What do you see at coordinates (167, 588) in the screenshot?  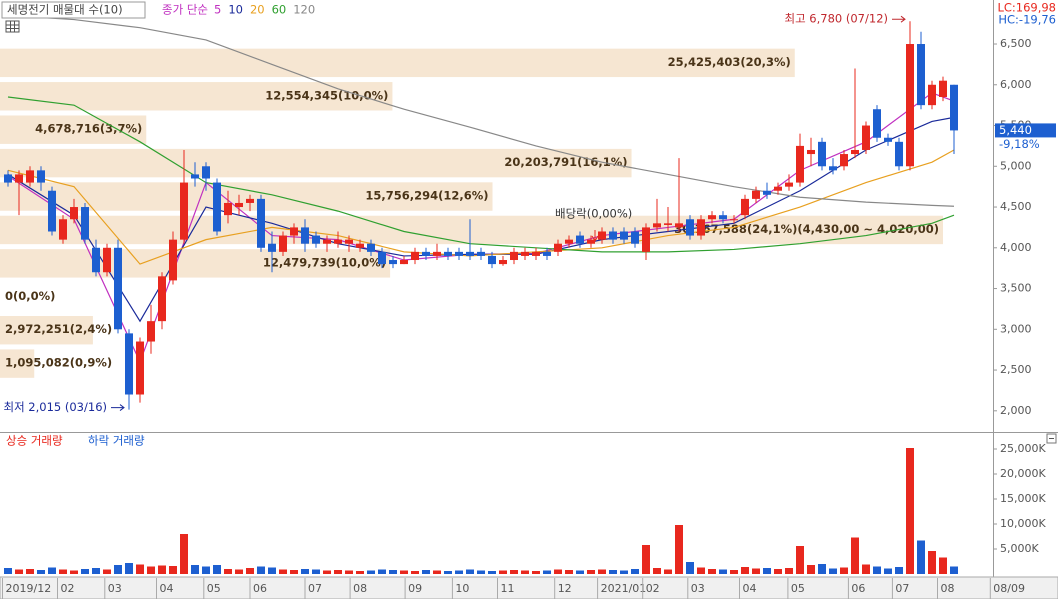 I see `x-tick-label: 04` at bounding box center [167, 588].